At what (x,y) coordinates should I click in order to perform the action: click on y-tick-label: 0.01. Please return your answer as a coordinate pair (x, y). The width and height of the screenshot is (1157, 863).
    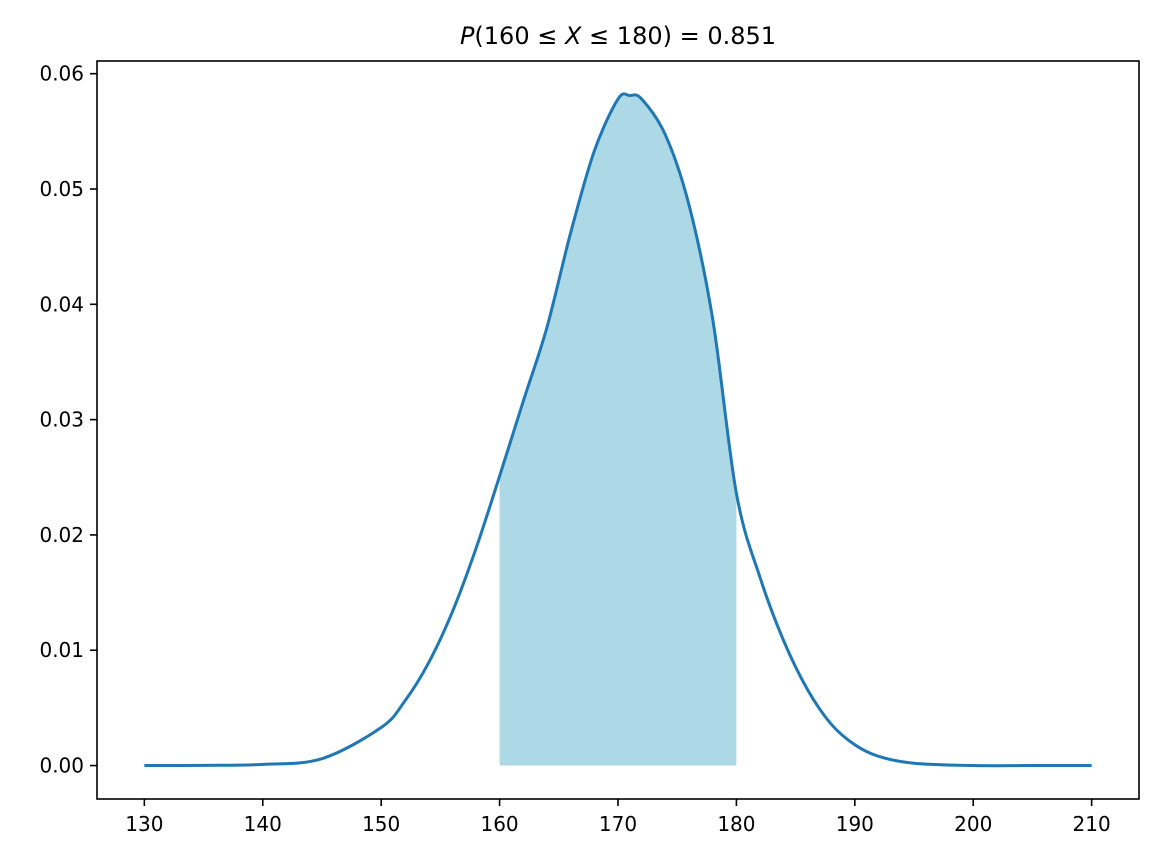
    Looking at the image, I should click on (61, 650).